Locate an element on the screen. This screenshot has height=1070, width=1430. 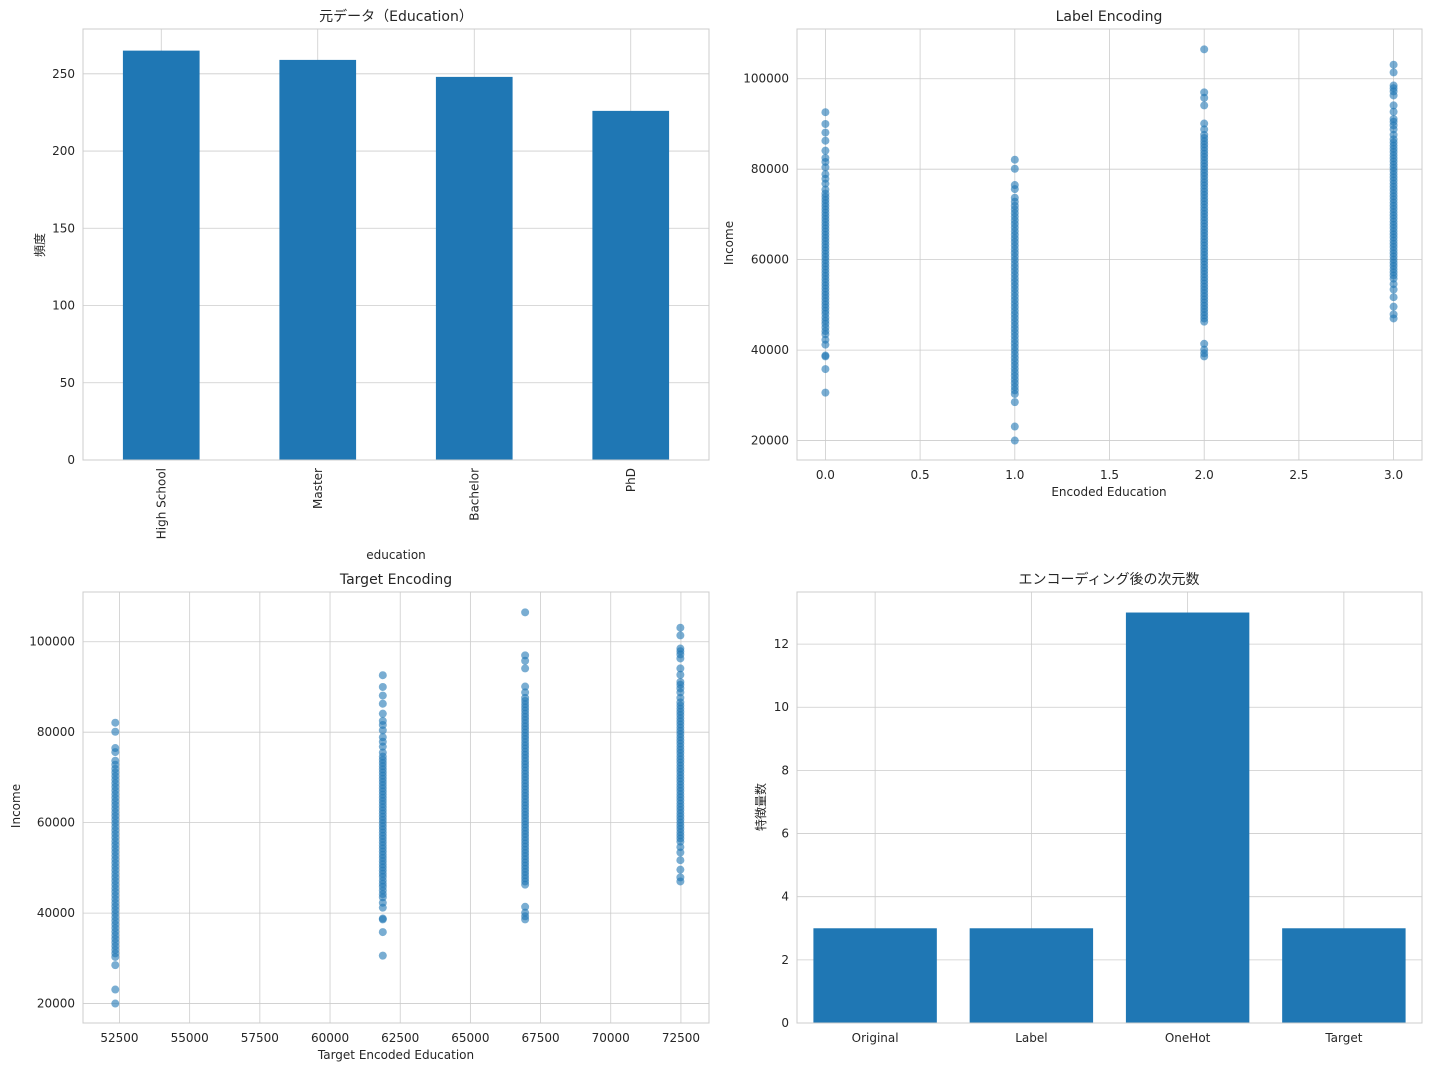
y-tick-label: 50 is located at coordinates (67, 383).